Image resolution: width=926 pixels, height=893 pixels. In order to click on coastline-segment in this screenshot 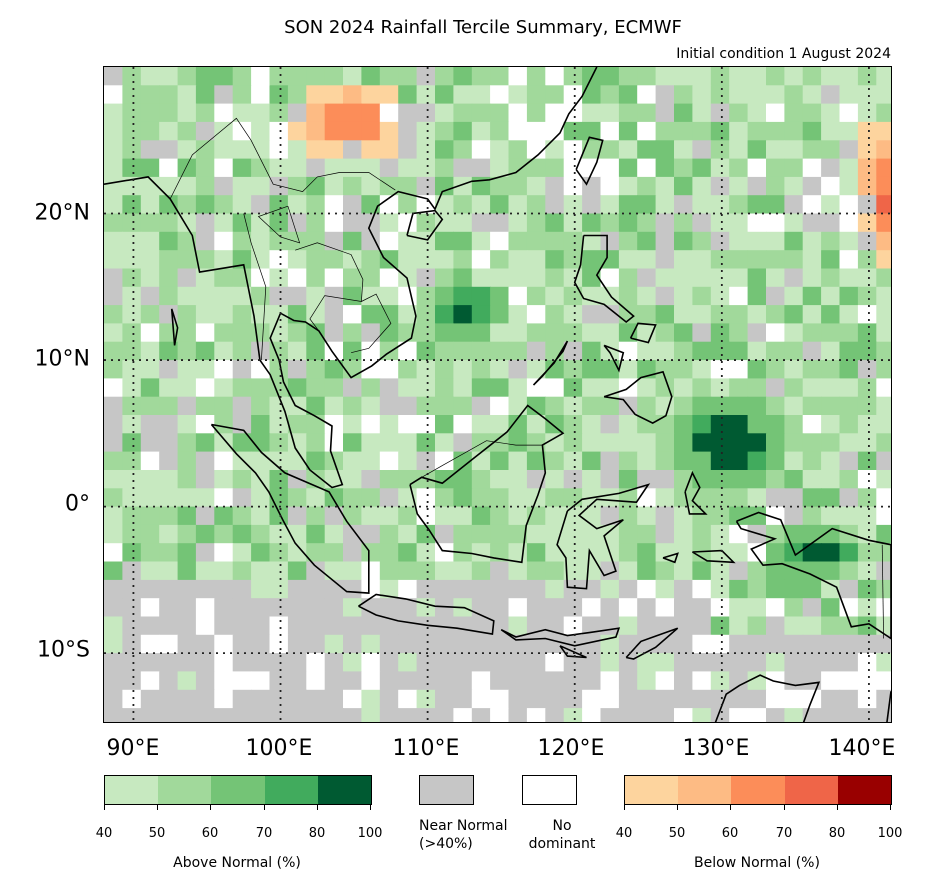, I will do `click(589, 161)`.